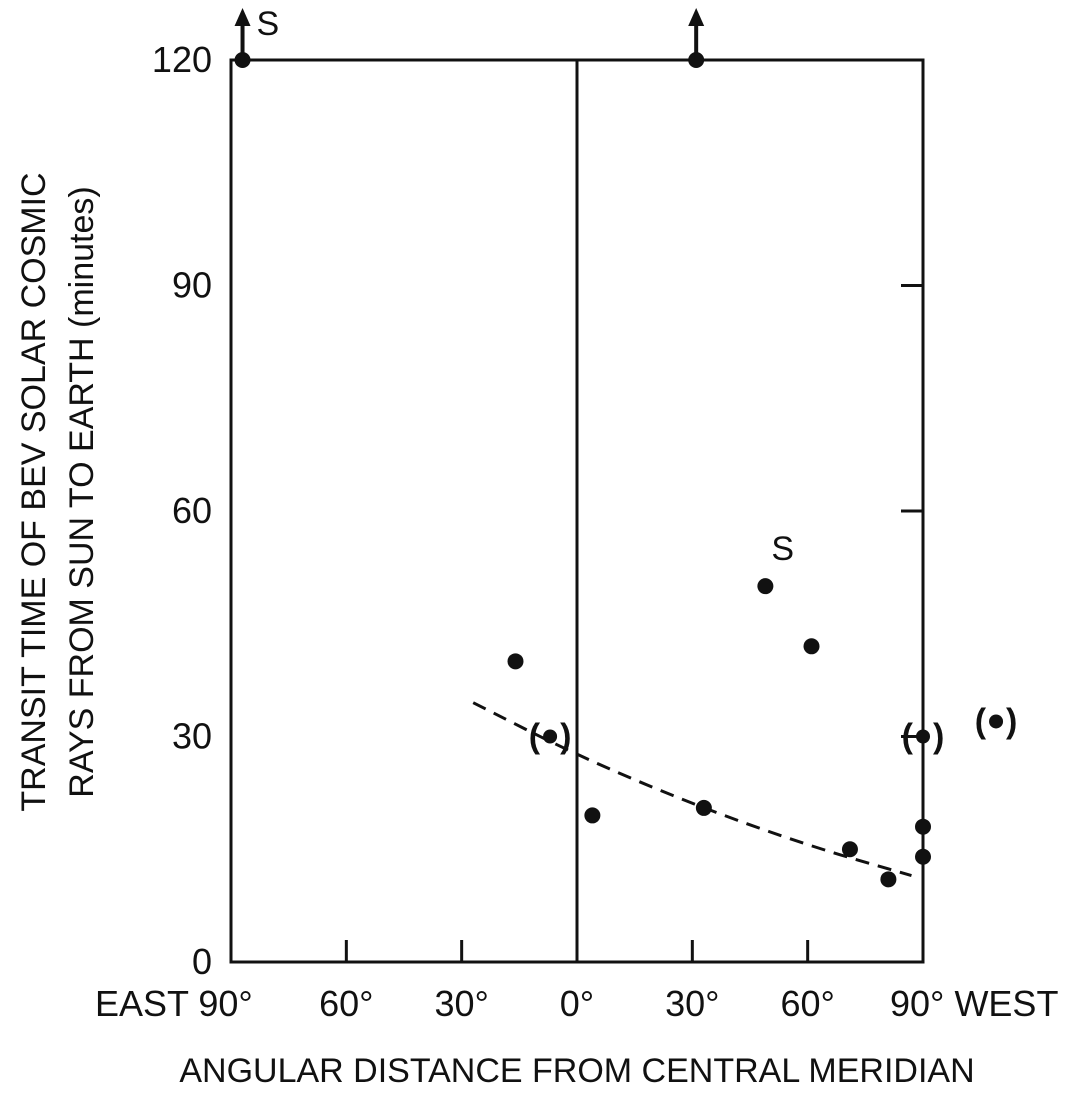 This screenshot has height=1101, width=1081. What do you see at coordinates (974, 1003) in the screenshot?
I see `x-tick-label: 90° WEST` at bounding box center [974, 1003].